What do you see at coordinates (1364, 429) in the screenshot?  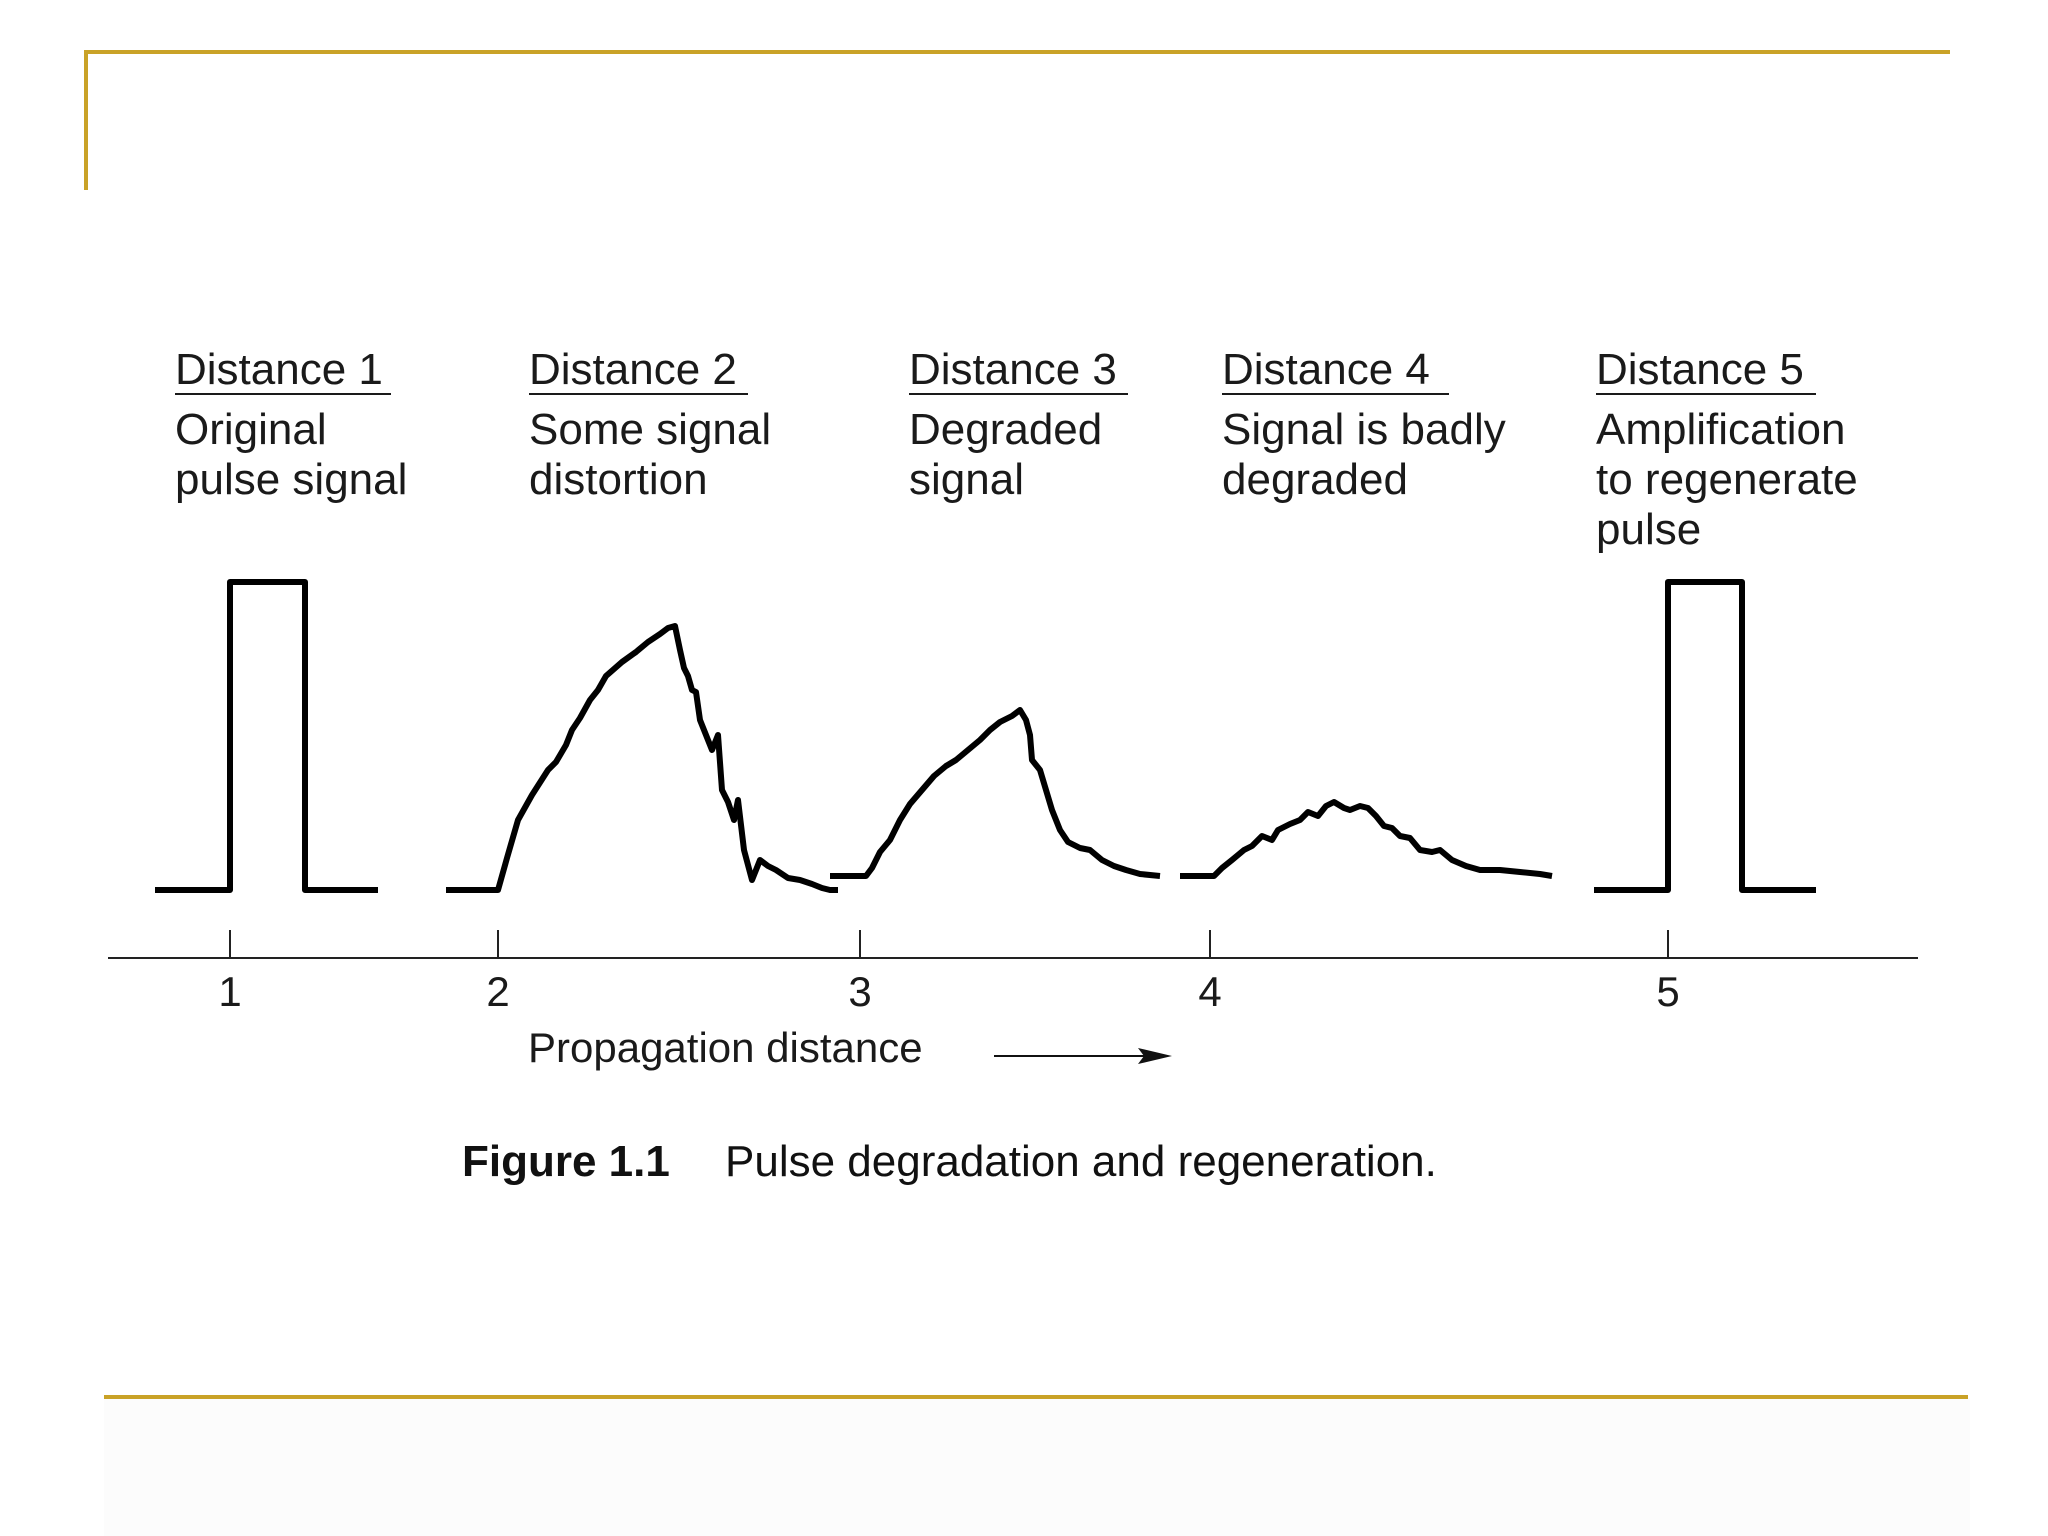 I see `stage-desc-line: Signal is badly` at bounding box center [1364, 429].